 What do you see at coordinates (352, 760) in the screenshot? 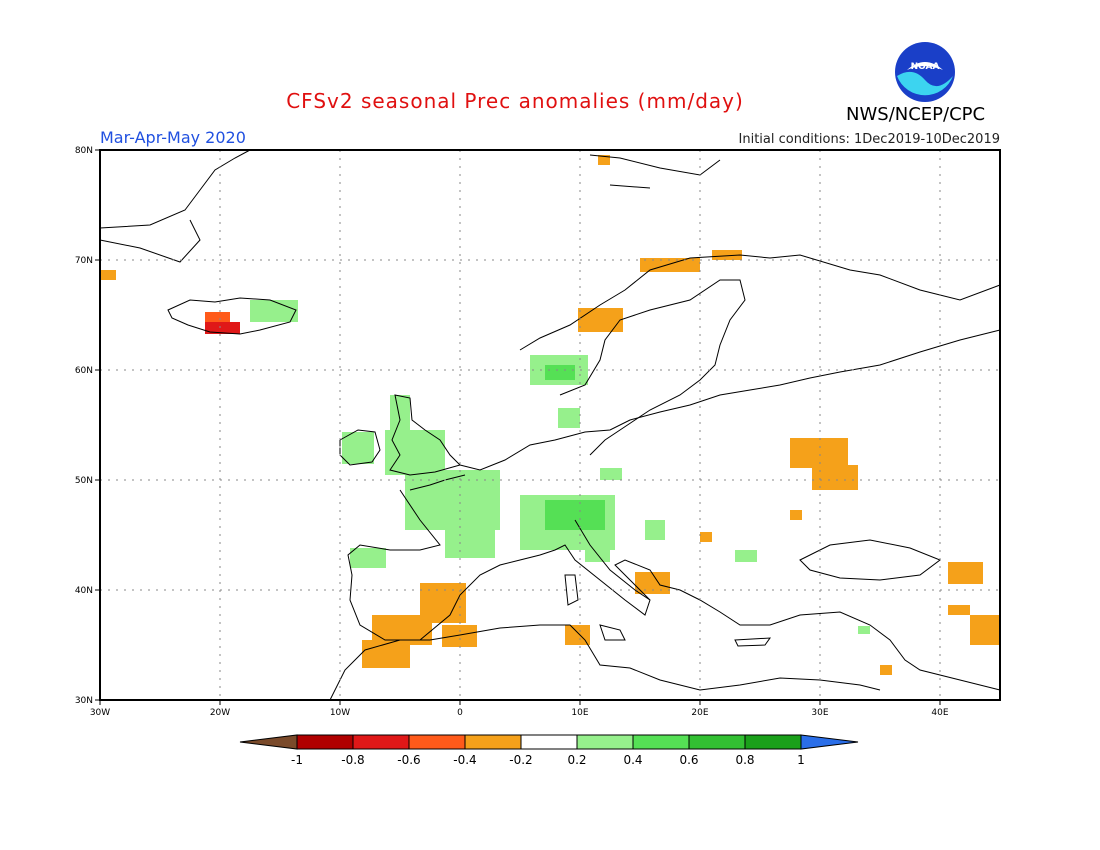
I see `colorbar-label: -0.8` at bounding box center [352, 760].